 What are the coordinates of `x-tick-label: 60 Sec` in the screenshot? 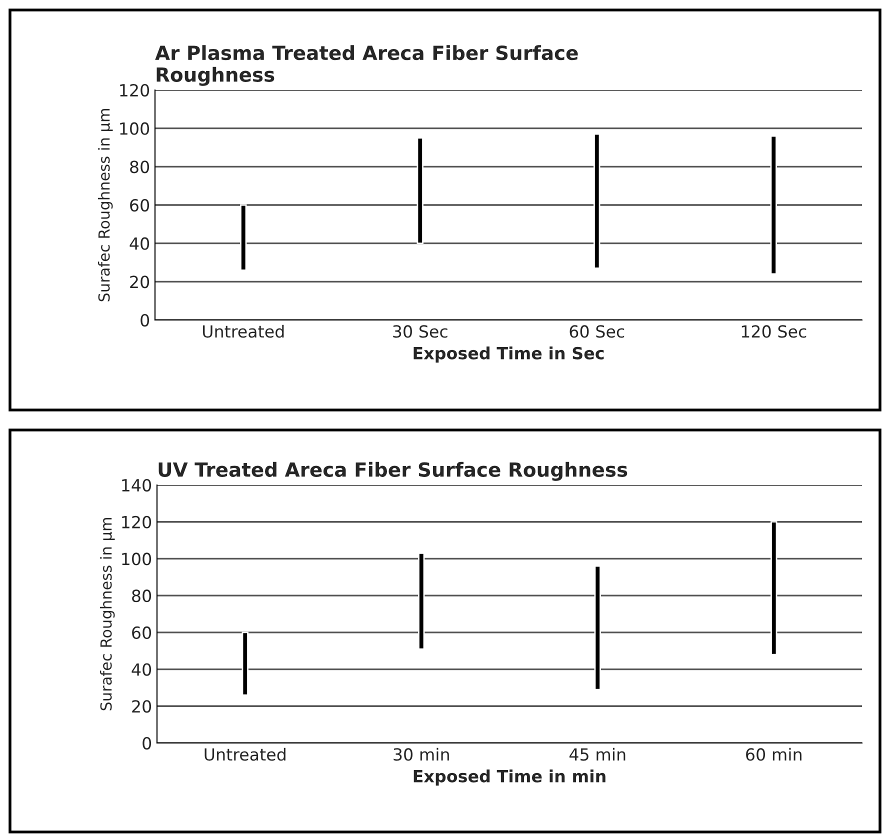 It's located at (597, 331).